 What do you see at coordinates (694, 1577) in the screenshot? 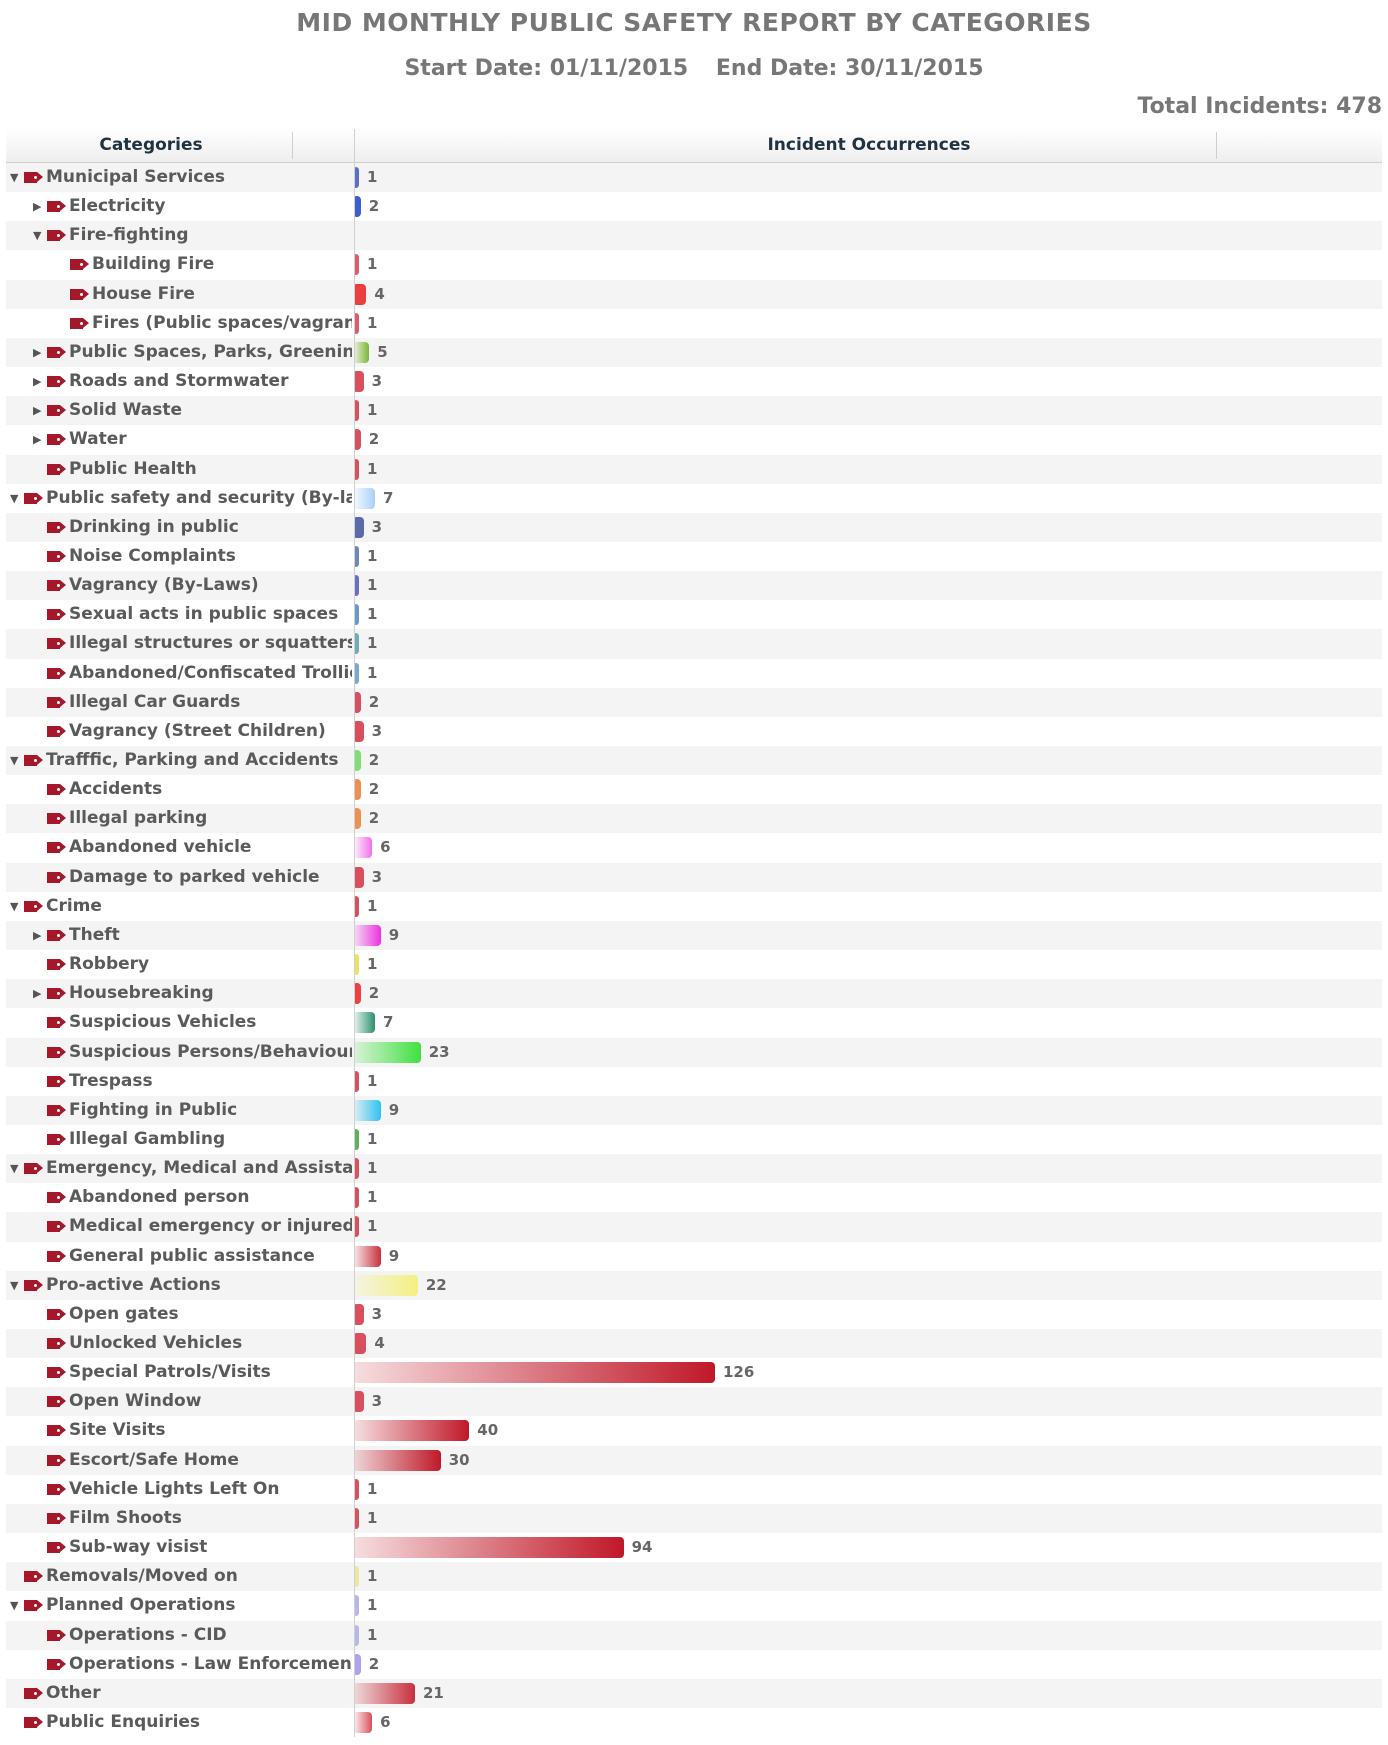
I see `table-row: Removals/Moved on 1` at bounding box center [694, 1577].